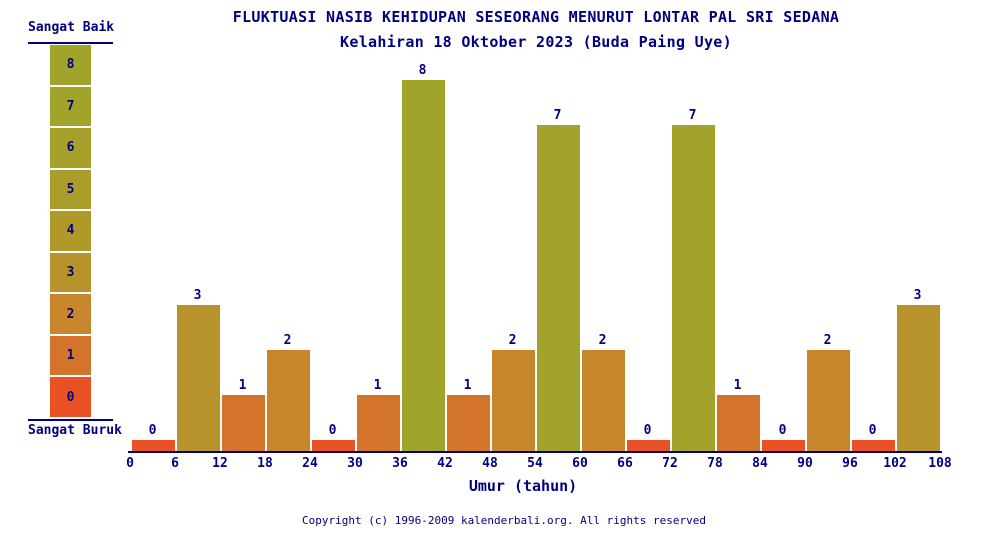 The height and width of the screenshot is (558, 1008). What do you see at coordinates (71, 27) in the screenshot?
I see `legend-best-label: Sangat Baik` at bounding box center [71, 27].